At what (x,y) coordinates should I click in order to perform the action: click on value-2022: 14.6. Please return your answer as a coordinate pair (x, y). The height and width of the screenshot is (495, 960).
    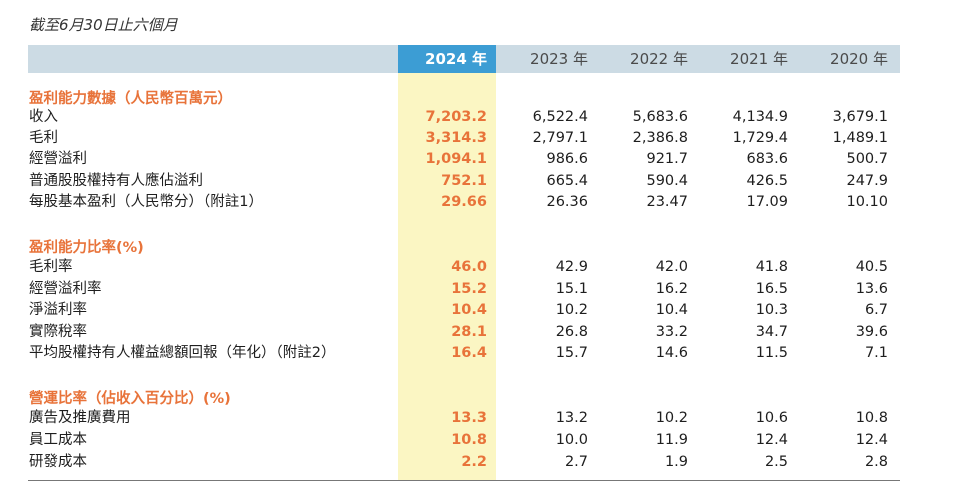
    Looking at the image, I should click on (671, 353).